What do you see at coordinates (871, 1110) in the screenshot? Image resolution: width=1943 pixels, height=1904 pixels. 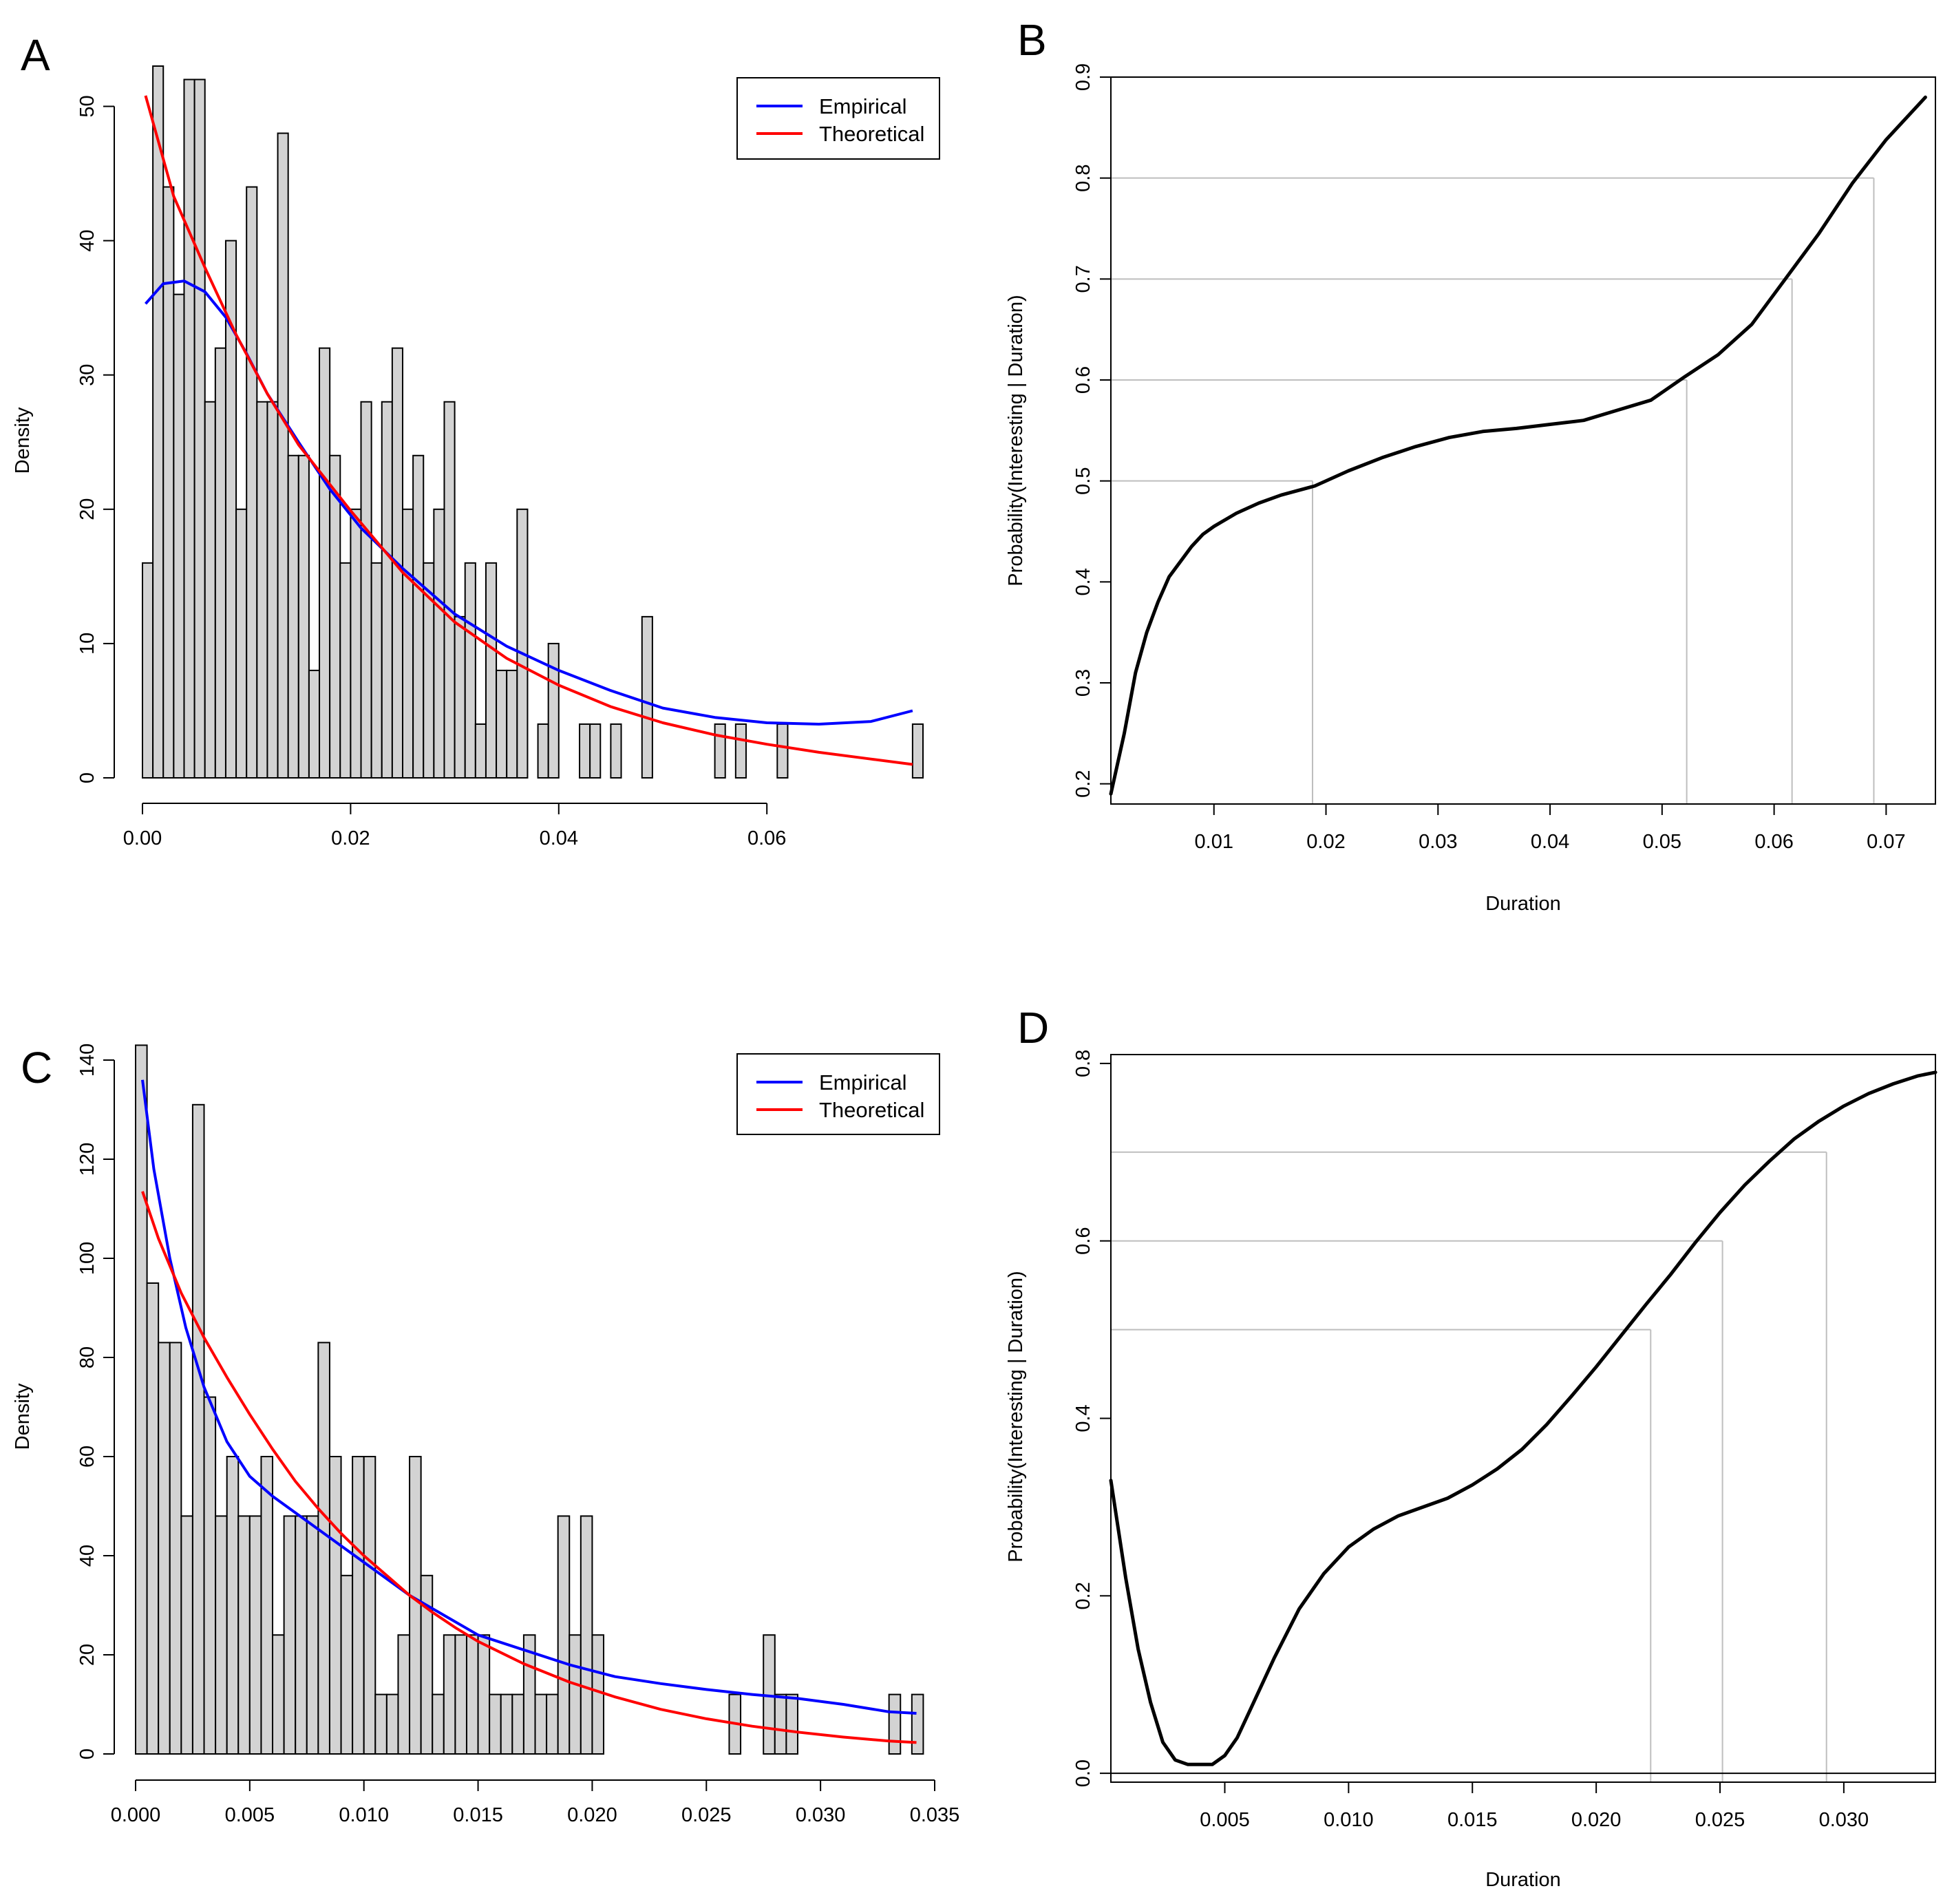 I see `legend-label: Theoretical` at bounding box center [871, 1110].